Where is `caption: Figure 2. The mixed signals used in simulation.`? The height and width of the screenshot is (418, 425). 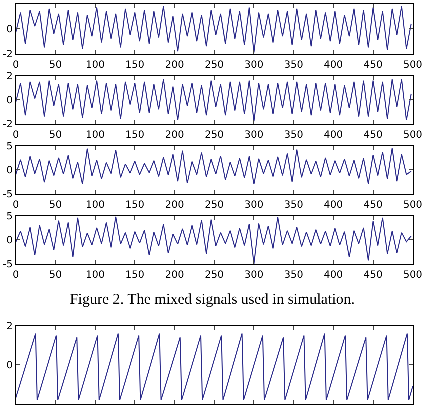
caption: Figure 2. The mixed signals used in simulation. is located at coordinates (212, 300).